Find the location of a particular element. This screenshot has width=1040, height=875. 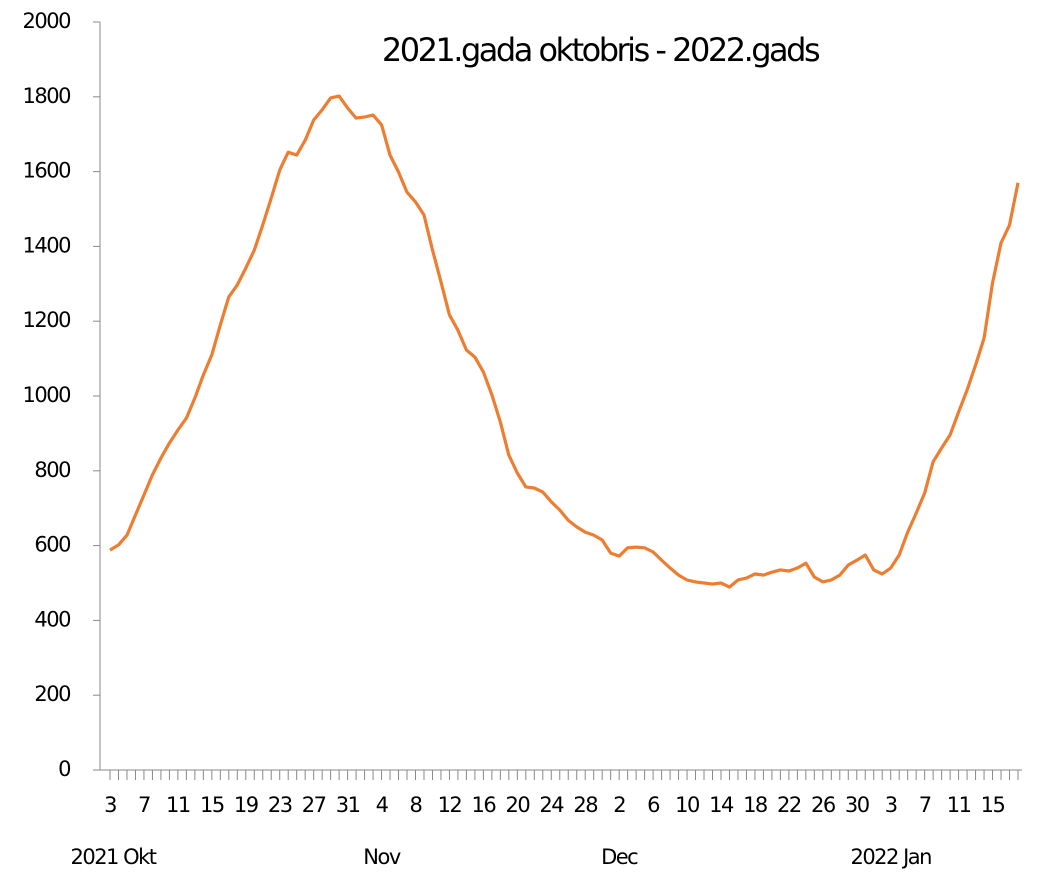

x-tick-label: 27 is located at coordinates (314, 805).